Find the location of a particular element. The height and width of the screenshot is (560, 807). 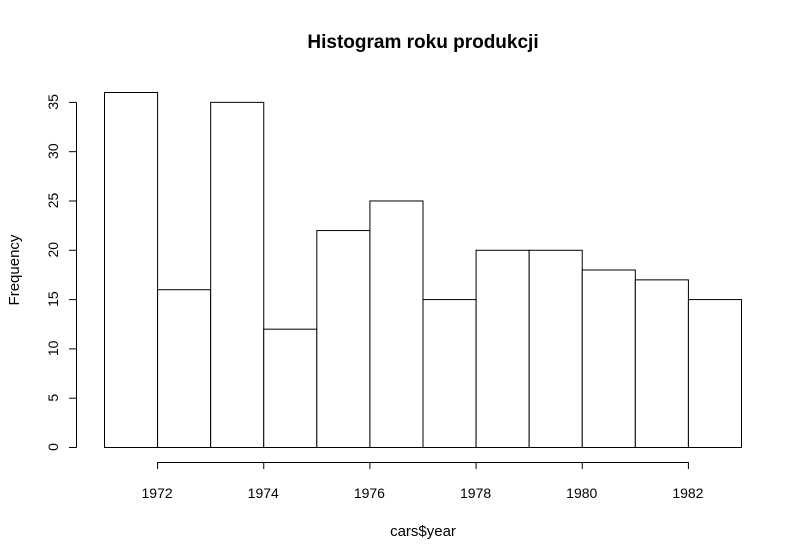

y-axis: 0 5 10 15 20 25 30 35 is located at coordinates (61, 272).